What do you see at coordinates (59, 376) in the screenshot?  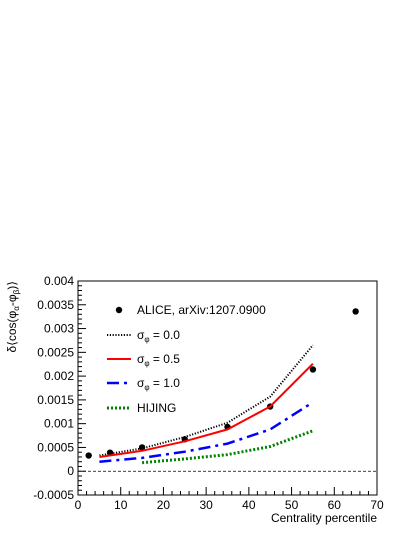 I see `y-tick-label: 0.002` at bounding box center [59, 376].